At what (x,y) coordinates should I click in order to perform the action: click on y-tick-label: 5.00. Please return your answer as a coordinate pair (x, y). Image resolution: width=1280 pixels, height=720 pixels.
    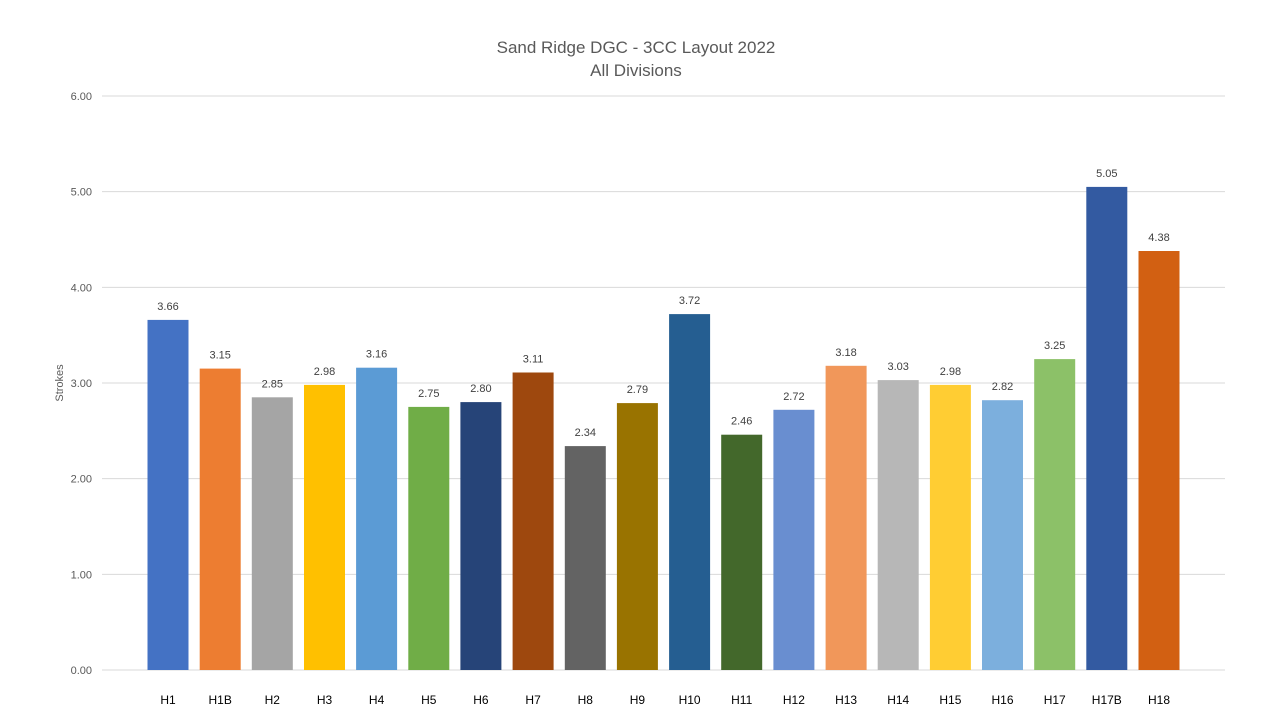
    Looking at the image, I should click on (81, 193).